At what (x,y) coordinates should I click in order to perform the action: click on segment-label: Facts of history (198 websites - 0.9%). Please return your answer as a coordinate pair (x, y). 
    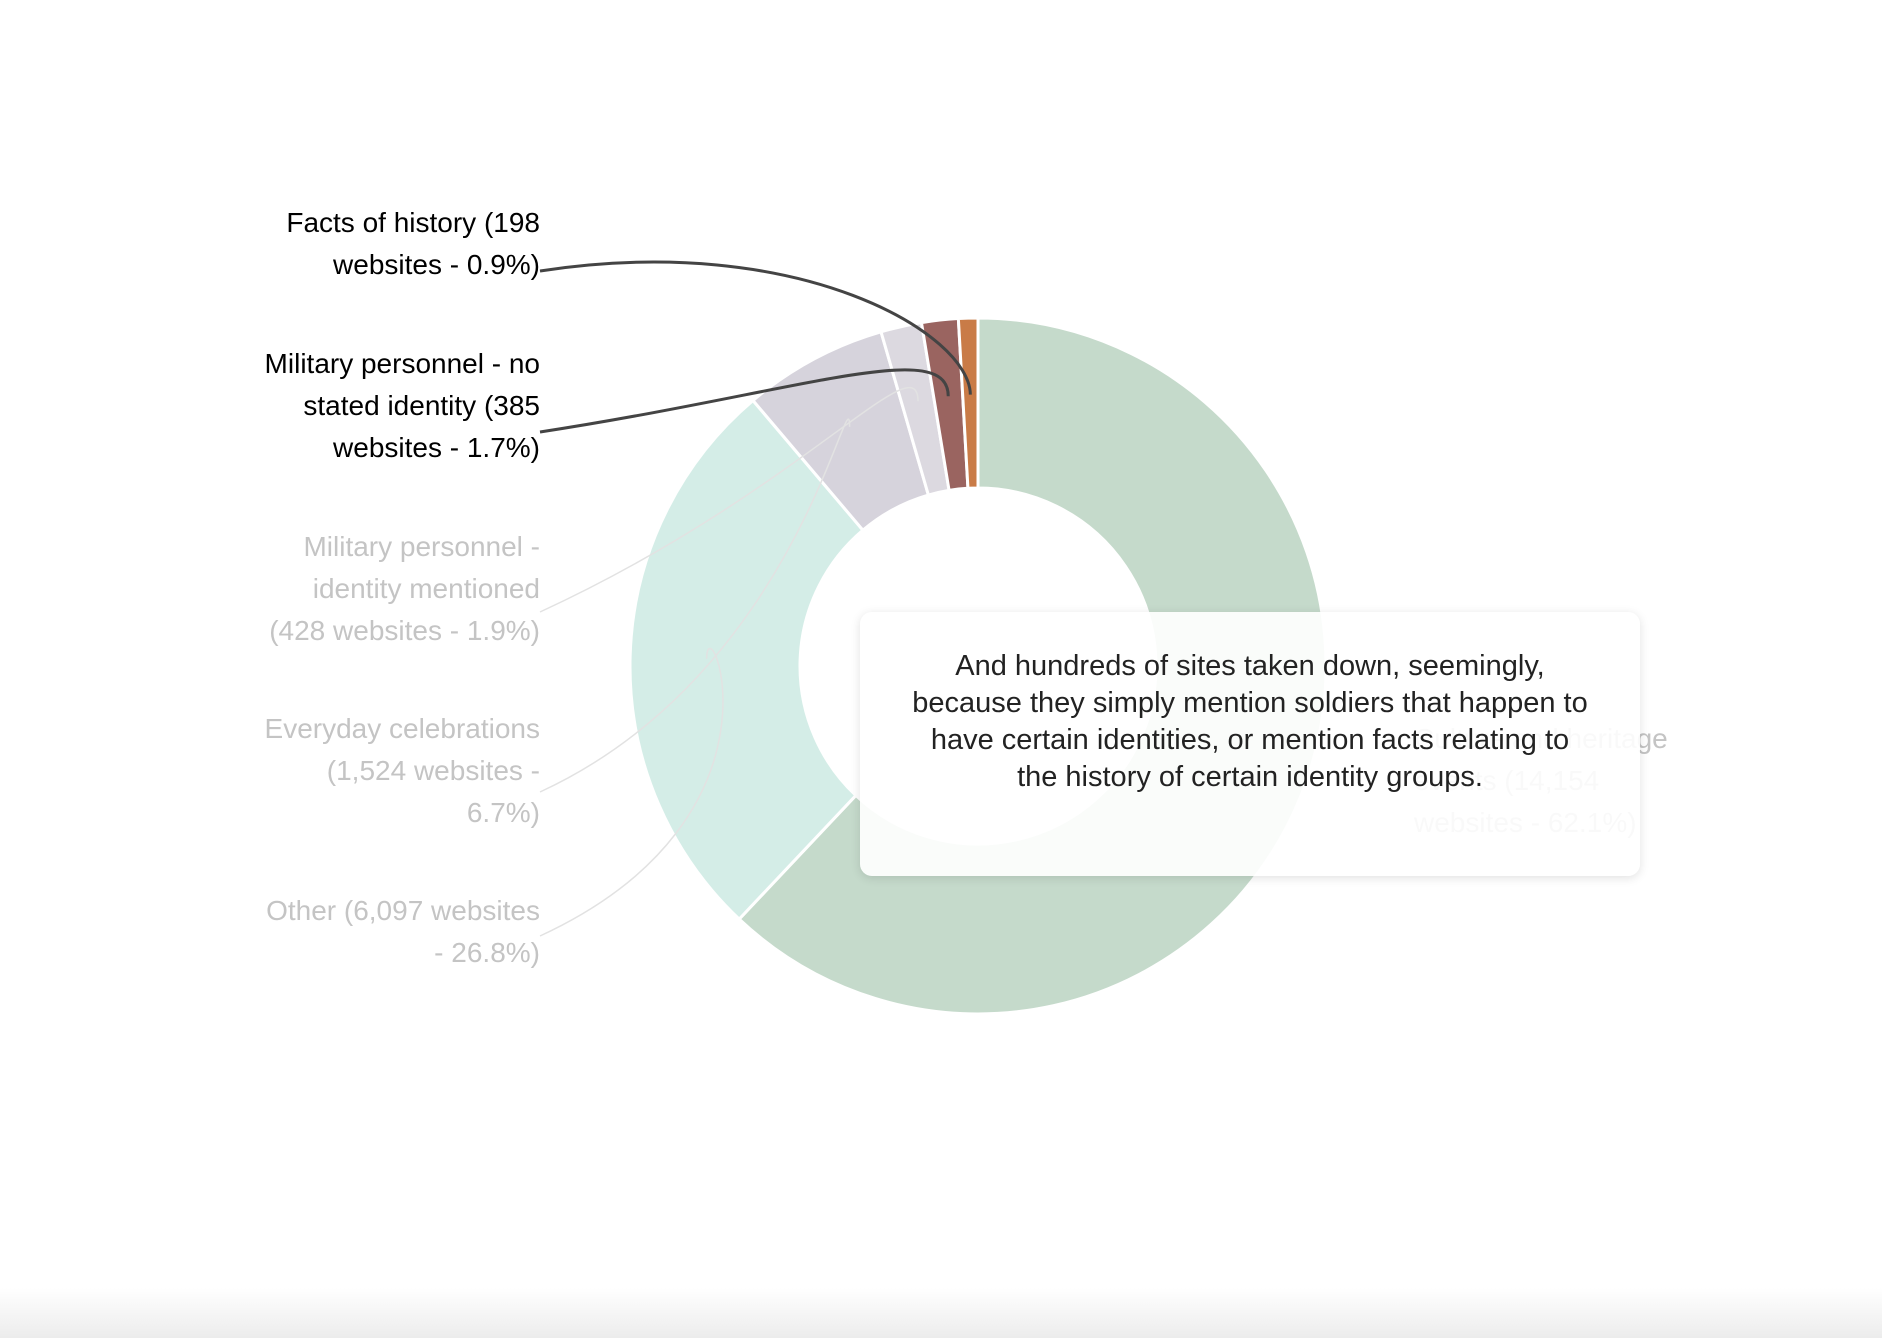
    Looking at the image, I should click on (413, 243).